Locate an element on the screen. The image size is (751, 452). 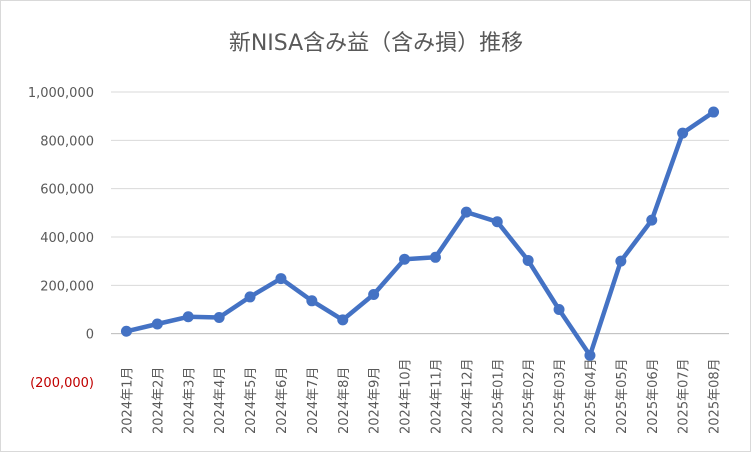
x-tick-label: 2024年1月 is located at coordinates (127, 400).